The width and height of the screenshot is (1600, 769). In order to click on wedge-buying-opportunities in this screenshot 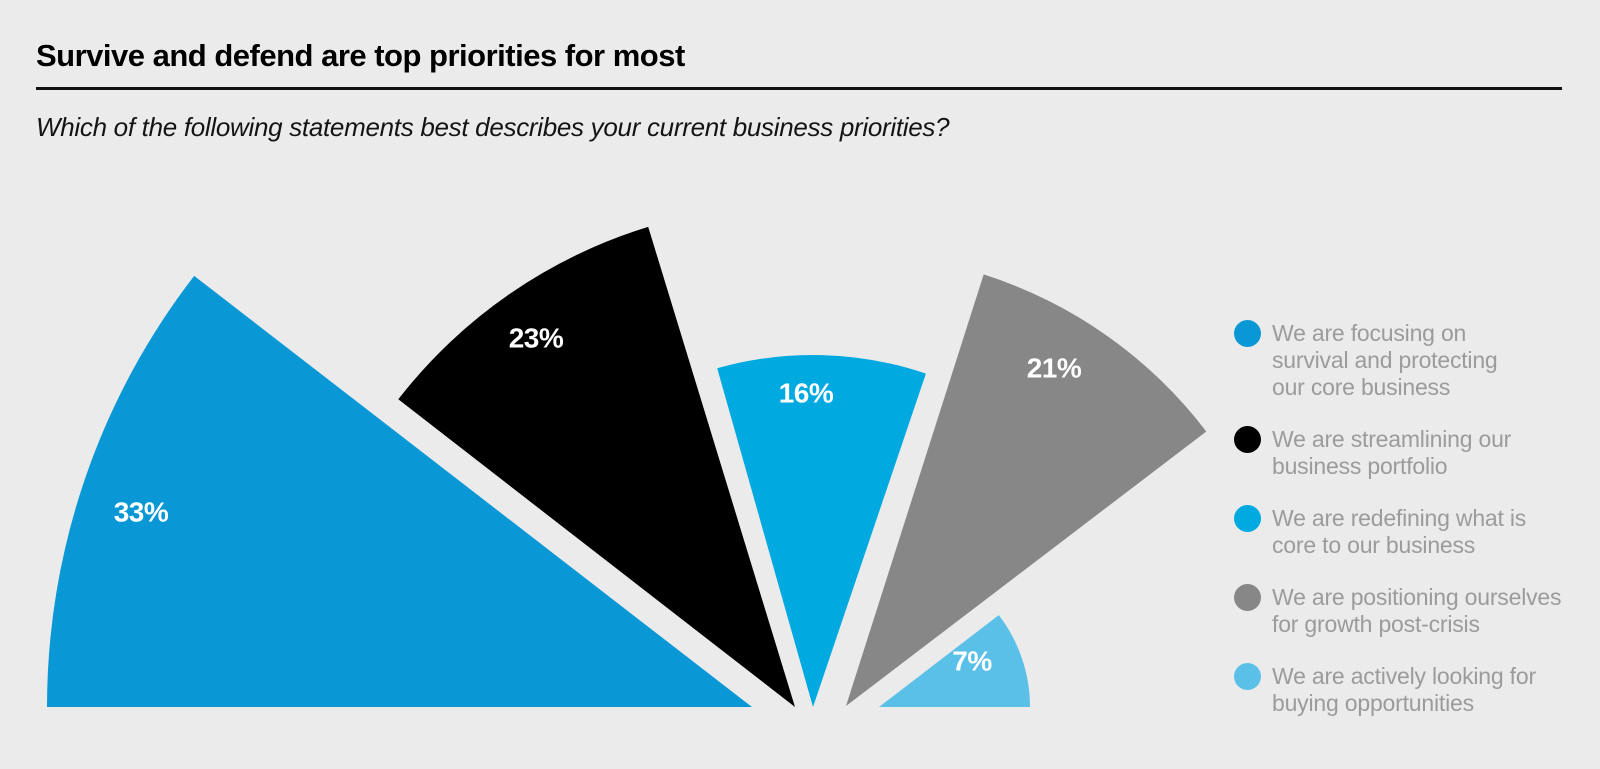, I will do `click(954, 661)`.